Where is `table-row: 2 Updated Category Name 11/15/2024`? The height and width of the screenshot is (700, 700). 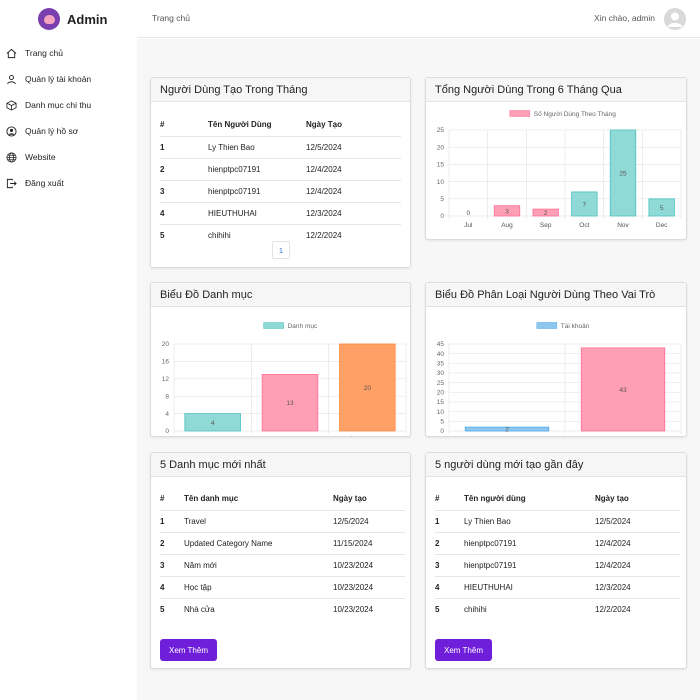 table-row: 2 Updated Category Name 11/15/2024 is located at coordinates (282, 542).